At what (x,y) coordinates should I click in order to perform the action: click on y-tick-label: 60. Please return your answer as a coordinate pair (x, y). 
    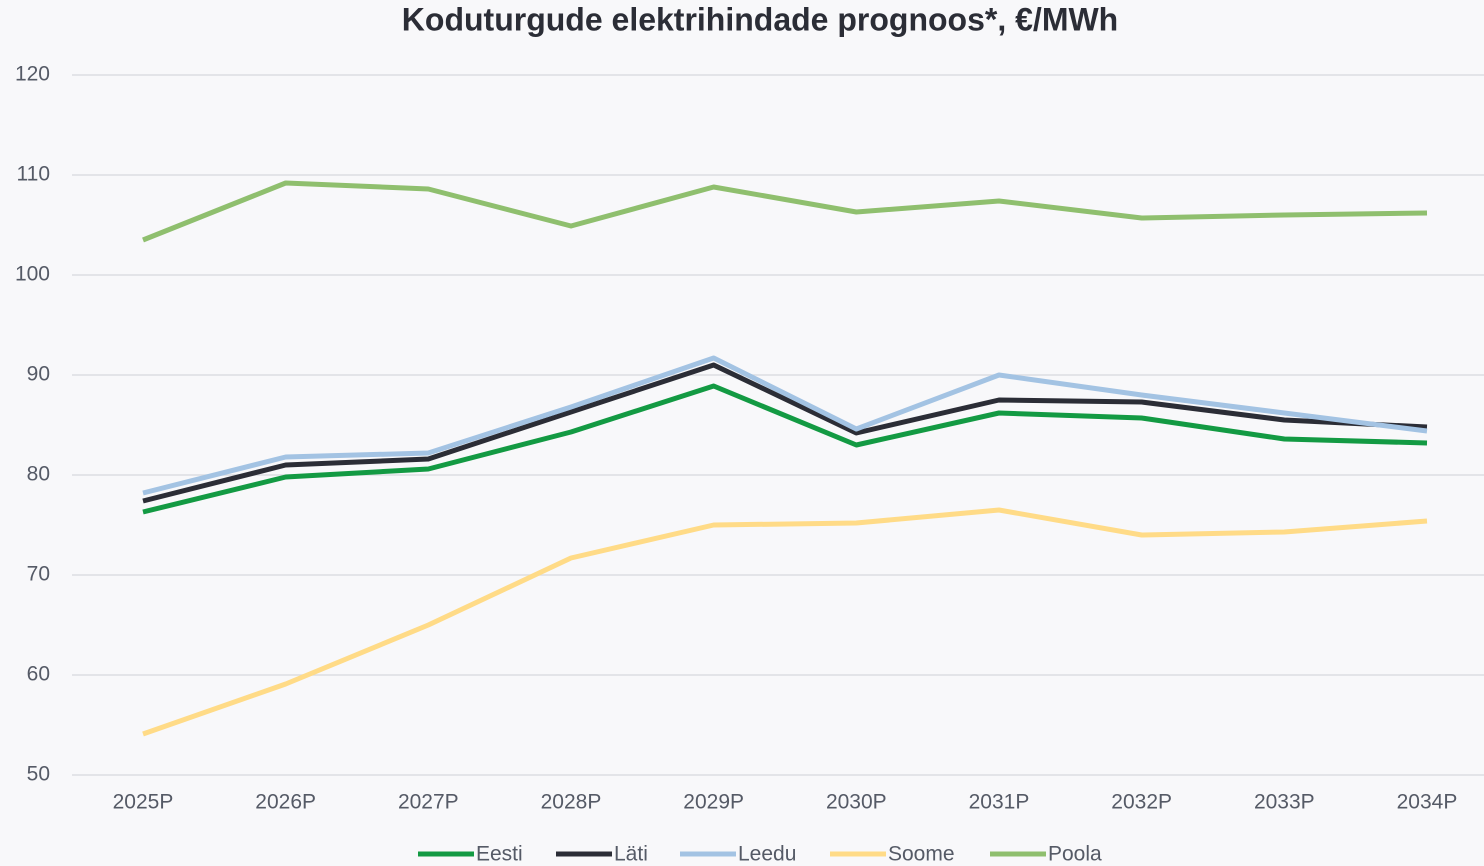
    Looking at the image, I should click on (38, 674).